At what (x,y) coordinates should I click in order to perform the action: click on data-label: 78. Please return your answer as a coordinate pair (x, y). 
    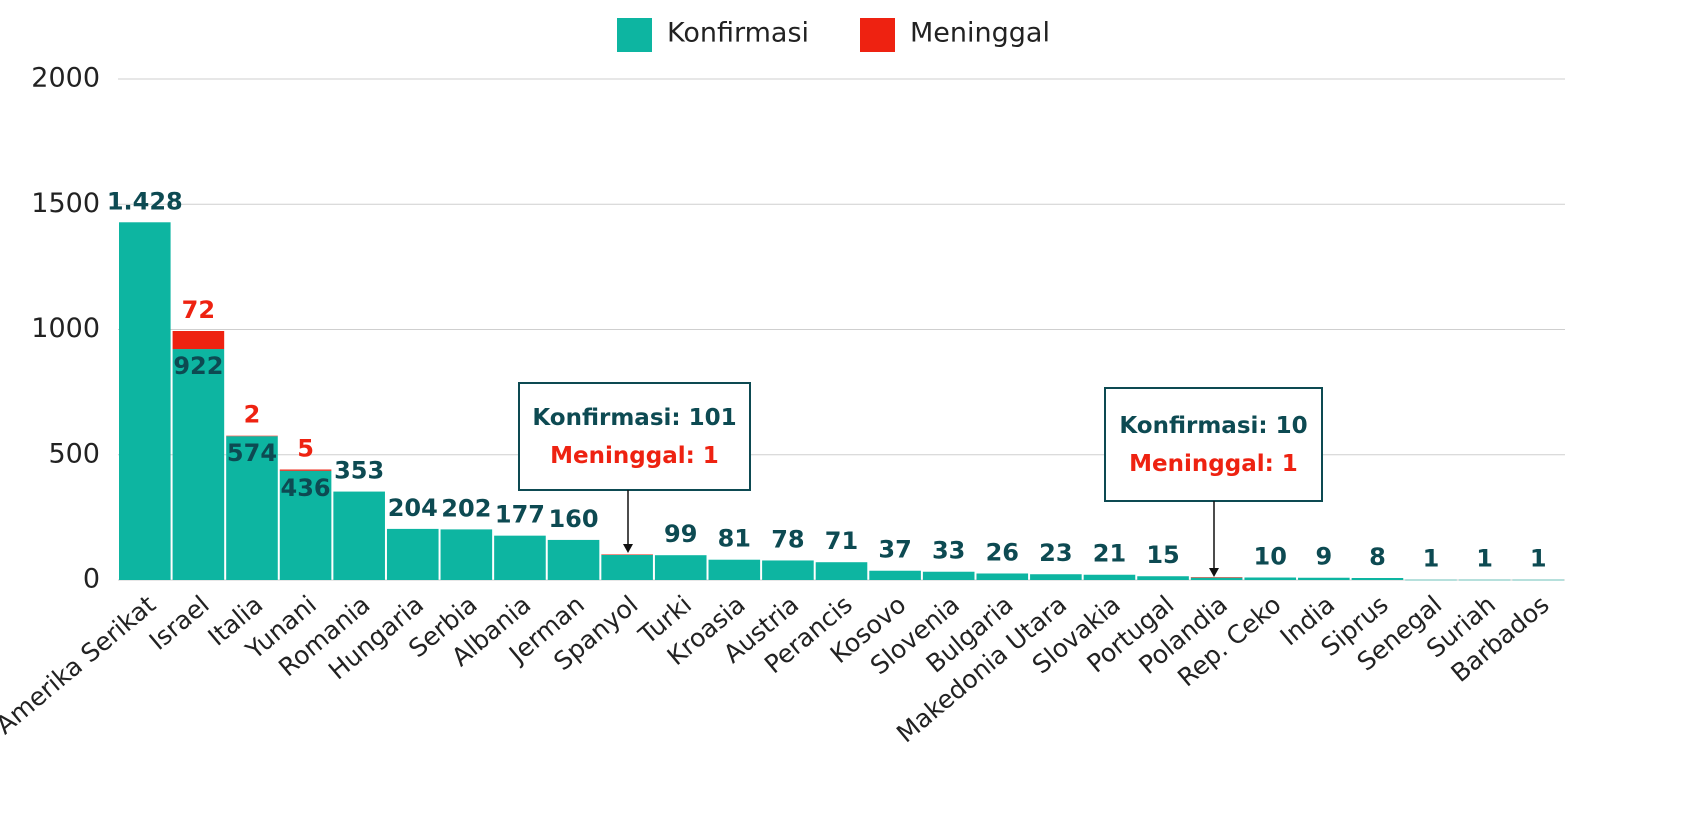
    Looking at the image, I should click on (787, 539).